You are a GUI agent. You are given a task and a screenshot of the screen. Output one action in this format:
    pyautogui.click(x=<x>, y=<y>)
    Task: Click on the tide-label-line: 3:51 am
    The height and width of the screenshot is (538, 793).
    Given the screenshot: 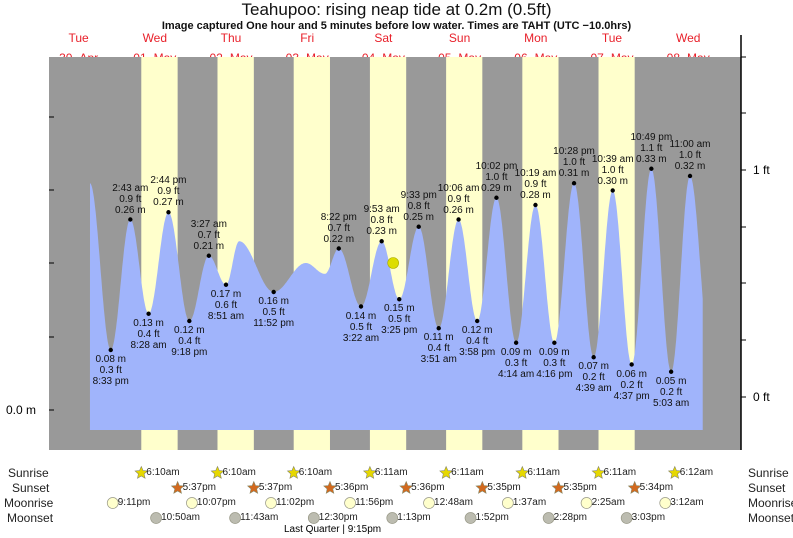 What is the action you would take?
    pyautogui.click(x=438, y=360)
    